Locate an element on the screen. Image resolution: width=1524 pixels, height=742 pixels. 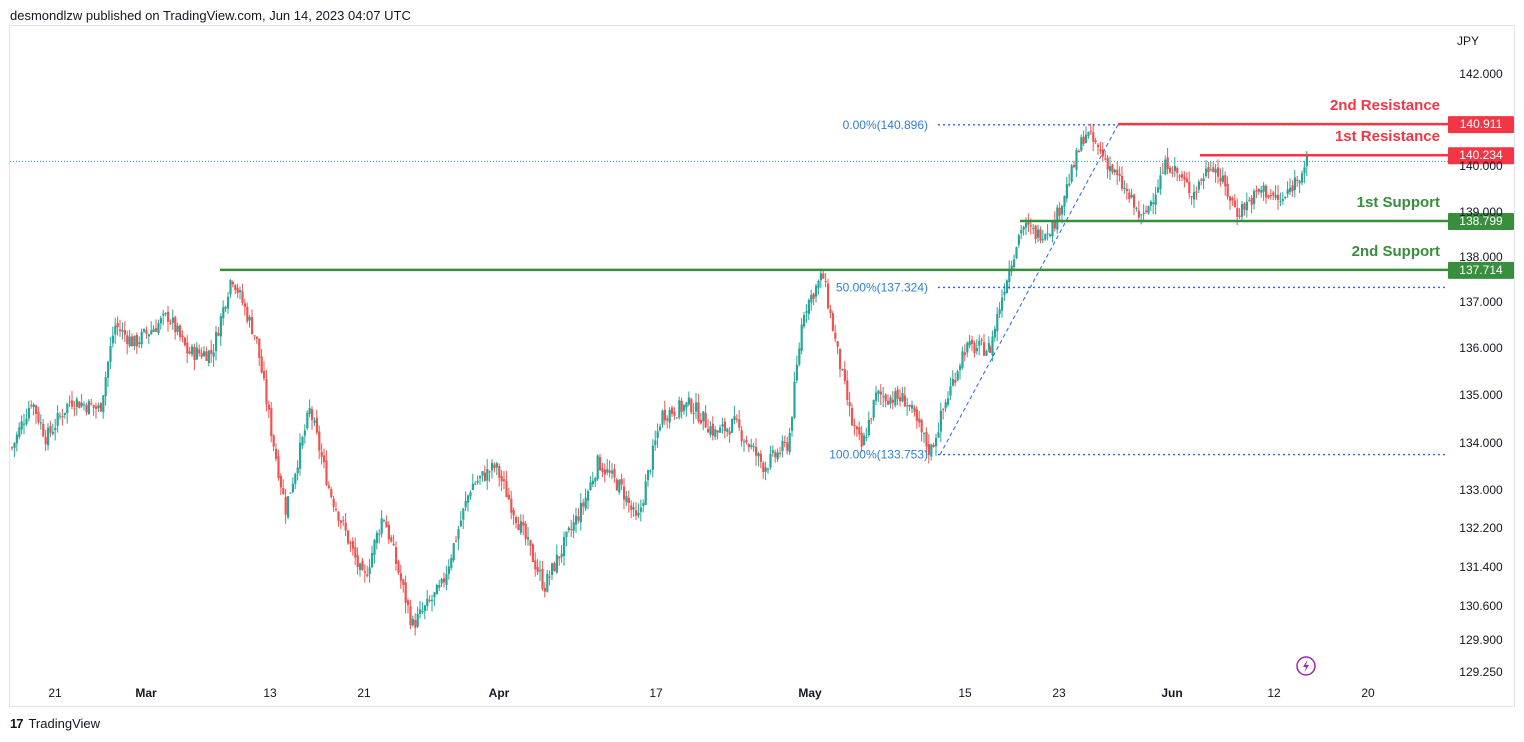
brand-name: TradingView is located at coordinates (64, 723).